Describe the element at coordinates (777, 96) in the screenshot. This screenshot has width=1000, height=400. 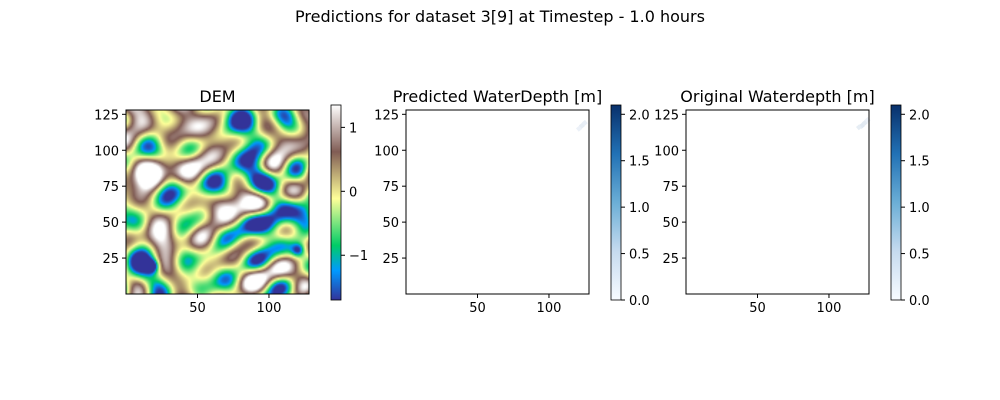
I see `panel-title: Original Waterdepth [m]` at that location.